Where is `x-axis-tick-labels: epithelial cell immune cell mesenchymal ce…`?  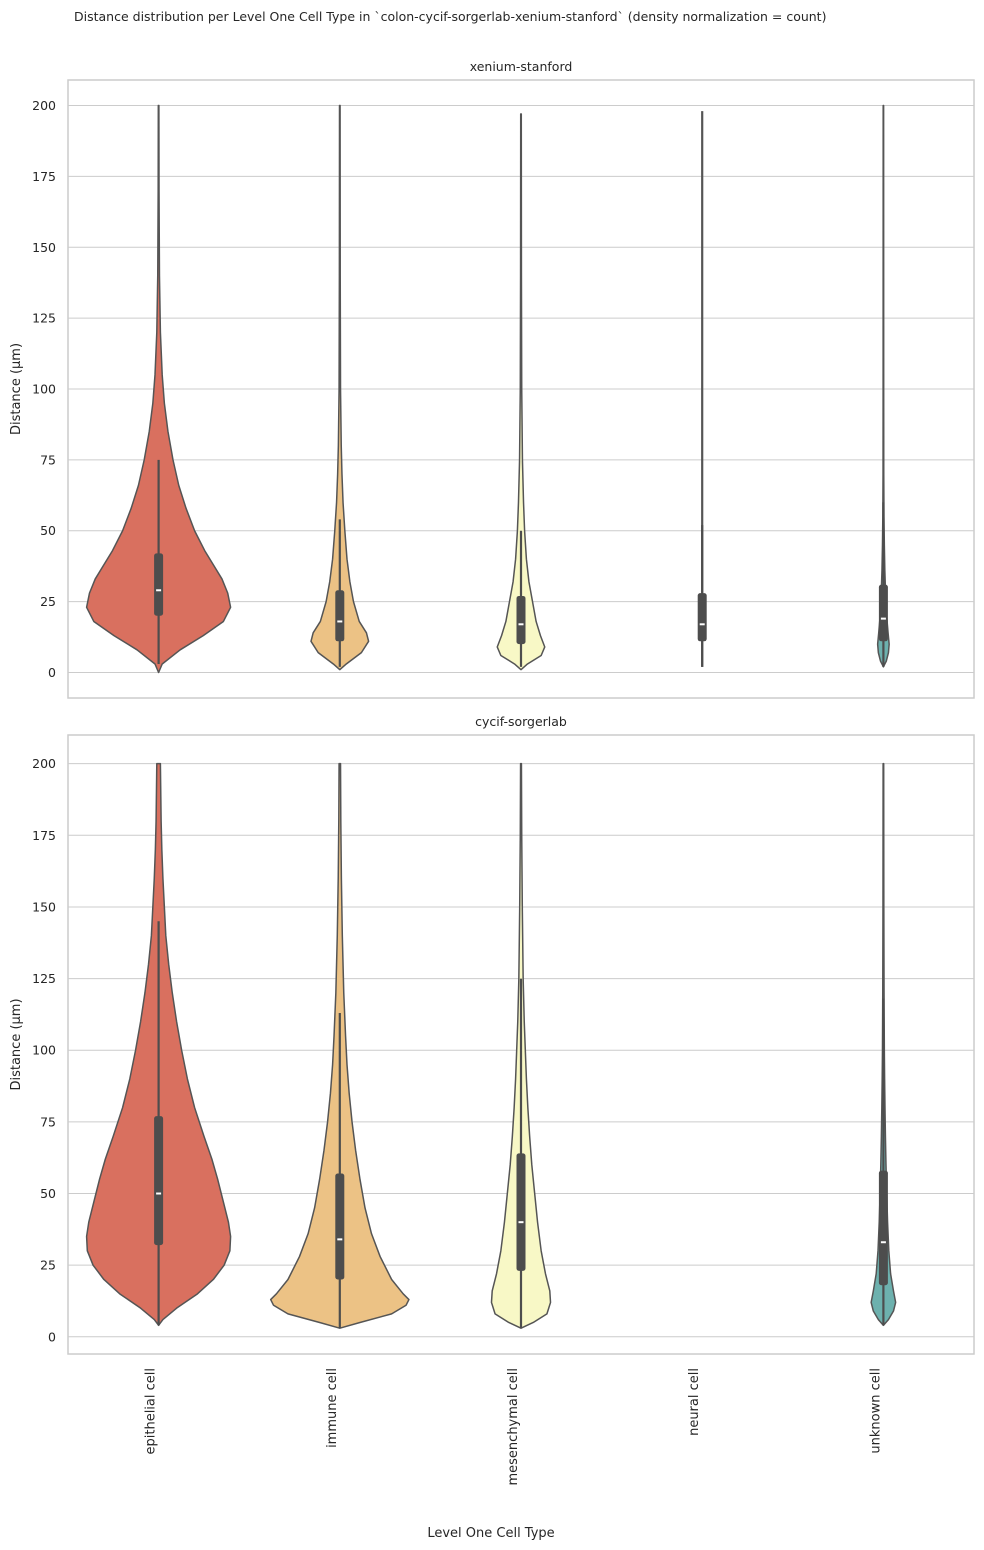 x-axis-tick-labels: epithelial cell immune cell mesenchymal ce… is located at coordinates (514, 1427).